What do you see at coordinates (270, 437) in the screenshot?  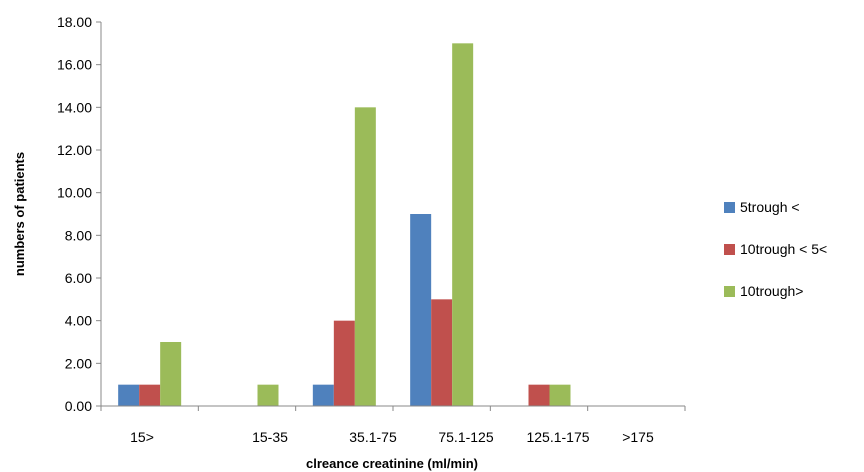 I see `x-category-label: 15-35` at bounding box center [270, 437].